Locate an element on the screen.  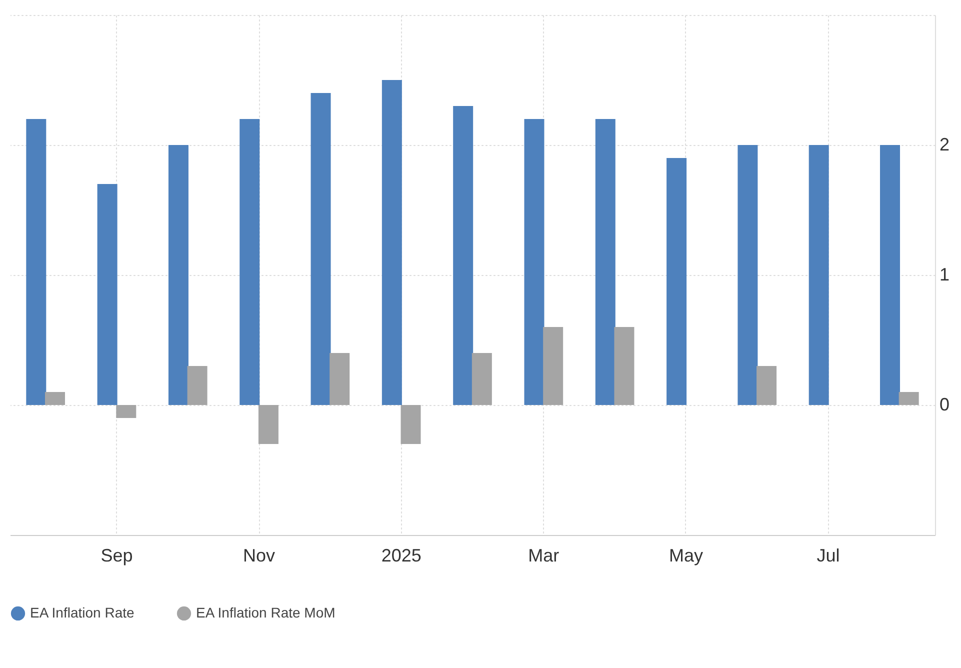
y-tick-label: 1 is located at coordinates (945, 274).